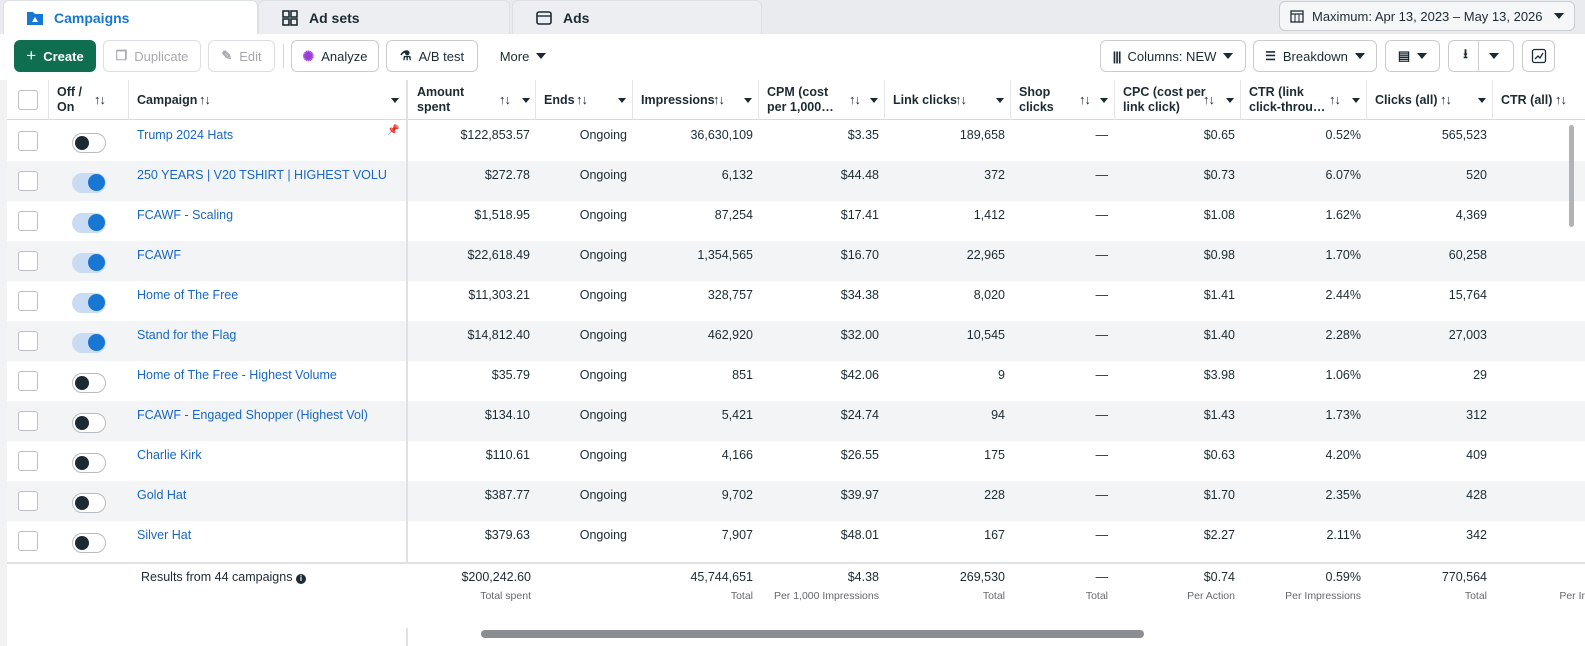  Describe the element at coordinates (241, 56) in the screenshot. I see `edit-button: ✎ Edit` at that location.